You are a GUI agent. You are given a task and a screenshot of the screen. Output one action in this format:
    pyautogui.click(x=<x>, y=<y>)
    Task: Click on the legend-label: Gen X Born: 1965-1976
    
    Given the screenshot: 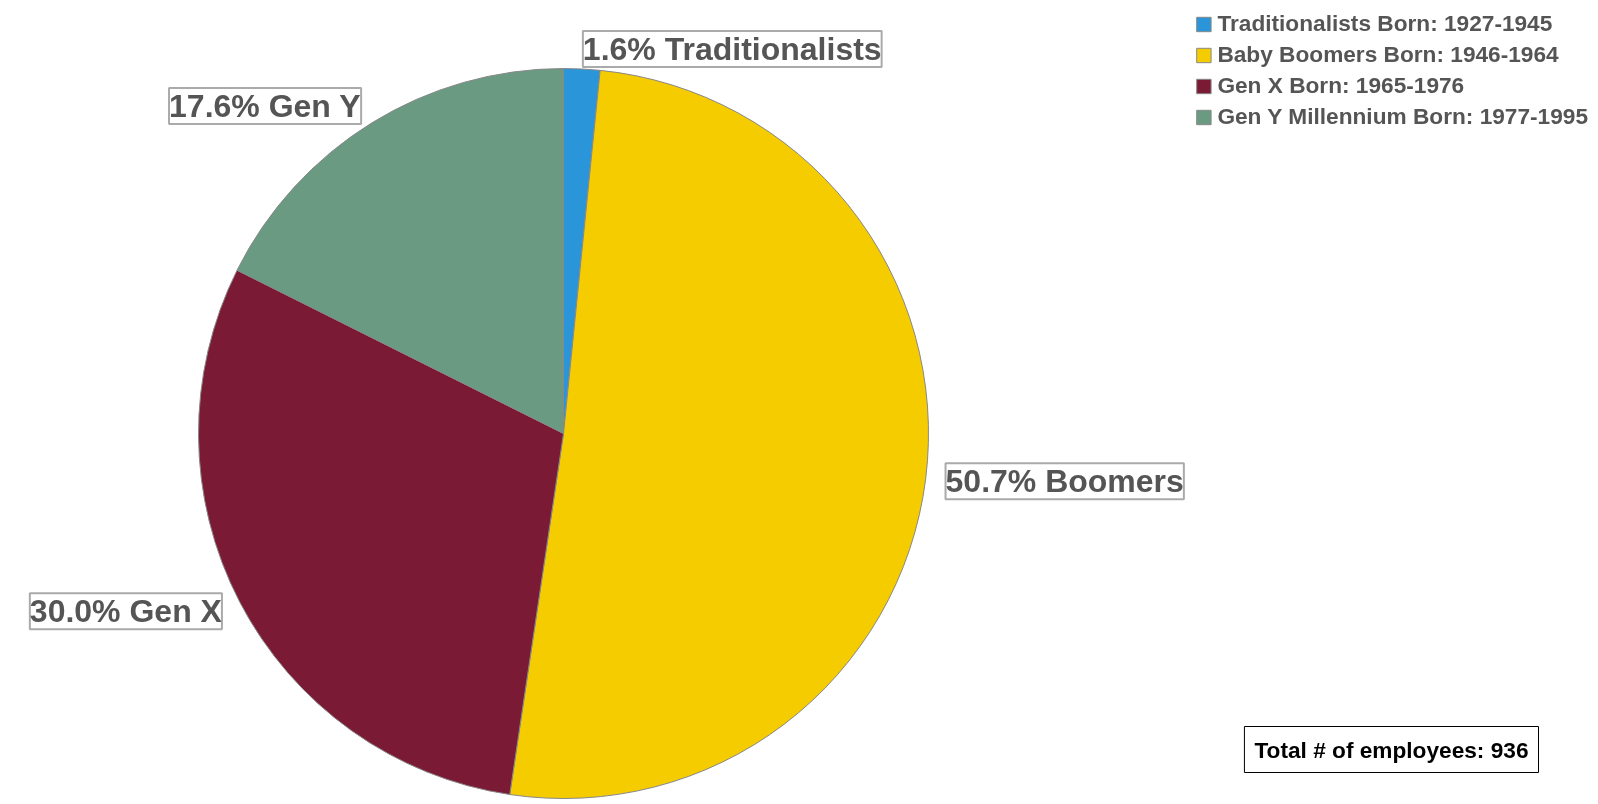 What is the action you would take?
    pyautogui.click(x=1341, y=85)
    